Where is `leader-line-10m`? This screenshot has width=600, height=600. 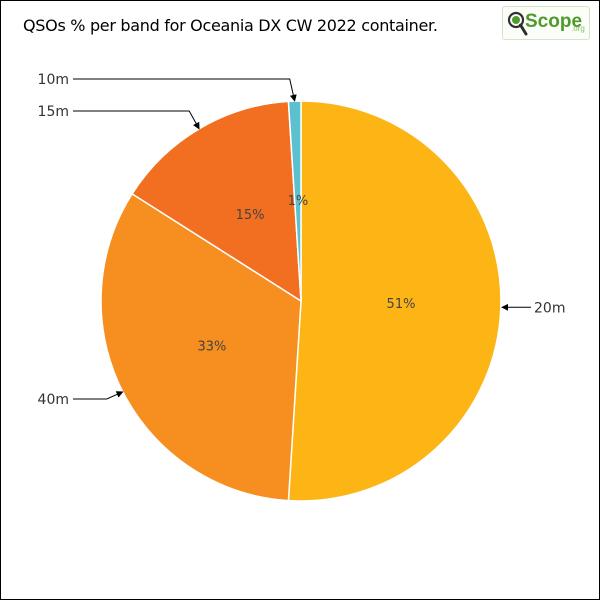 leader-line-10m is located at coordinates (185, 90).